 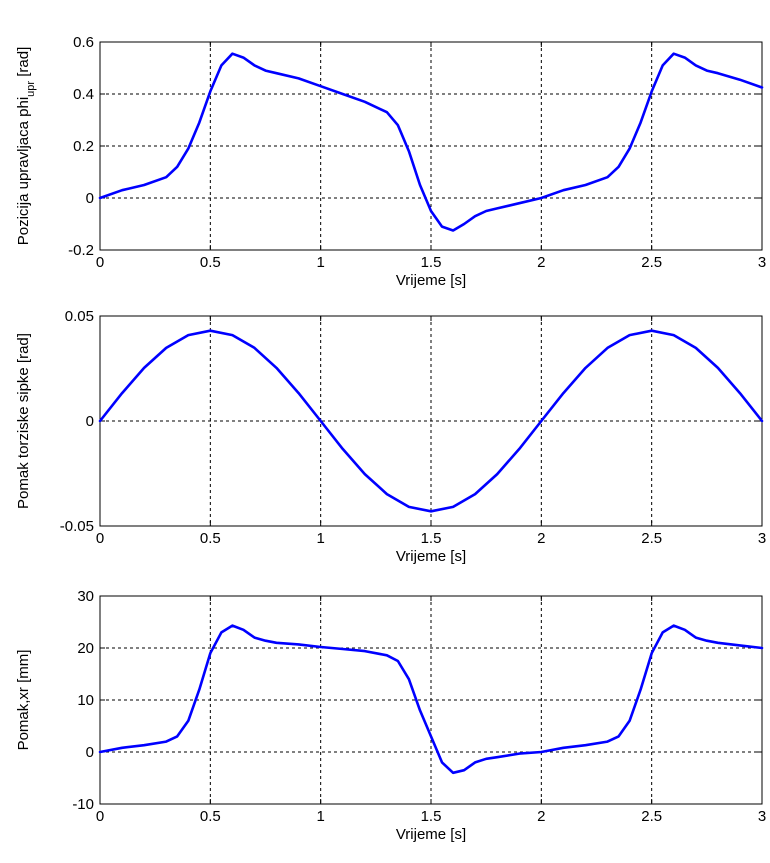 I want to click on y-axis-label: Pomak torziske sipke [rad], so click(x=23, y=421).